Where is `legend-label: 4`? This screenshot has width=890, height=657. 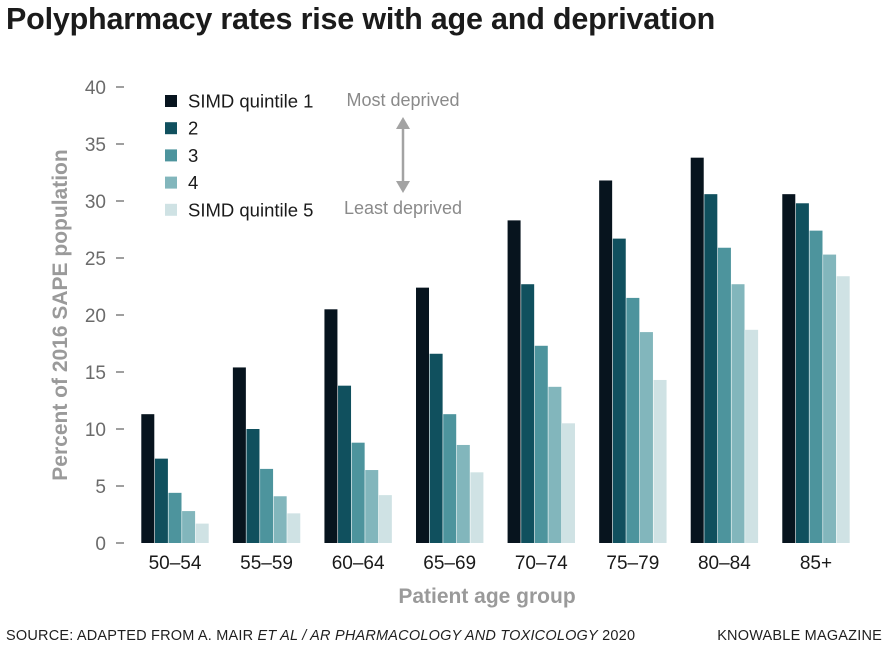 legend-label: 4 is located at coordinates (193, 182).